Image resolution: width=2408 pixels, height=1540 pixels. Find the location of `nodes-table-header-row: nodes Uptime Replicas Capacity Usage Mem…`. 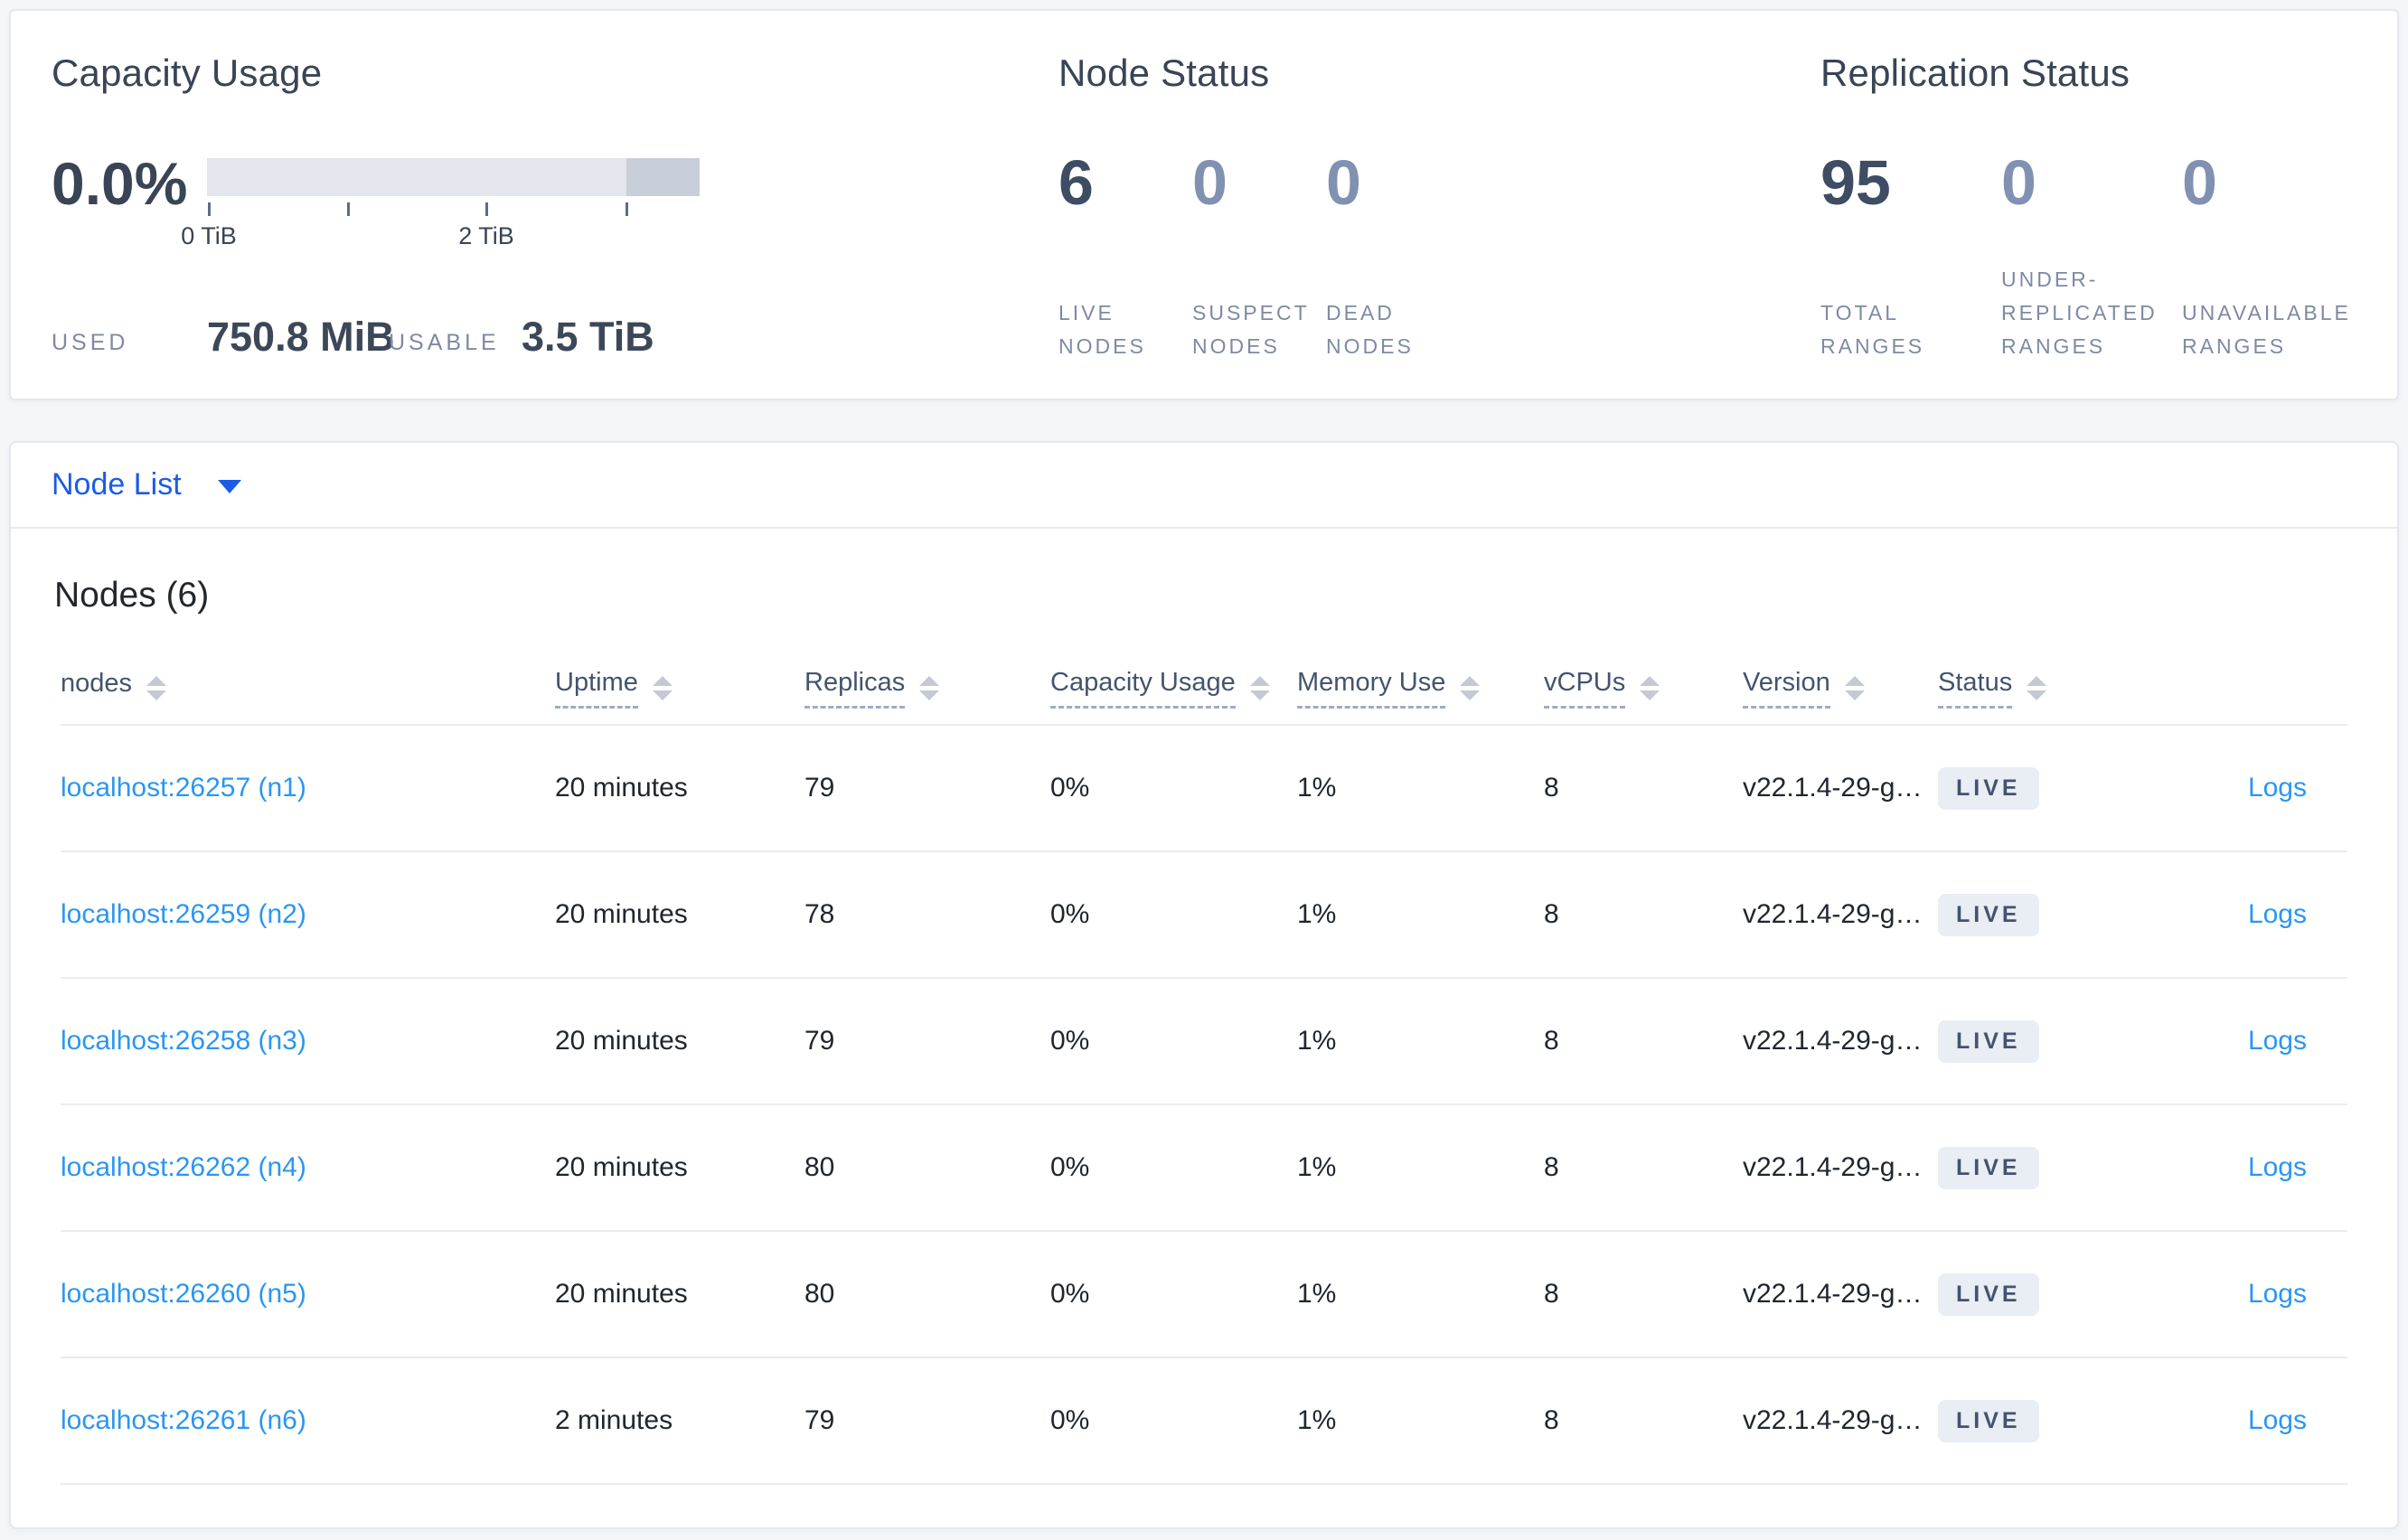

nodes-table-header-row: nodes Uptime Replicas Capacity Usage Mem… is located at coordinates (1204, 689).